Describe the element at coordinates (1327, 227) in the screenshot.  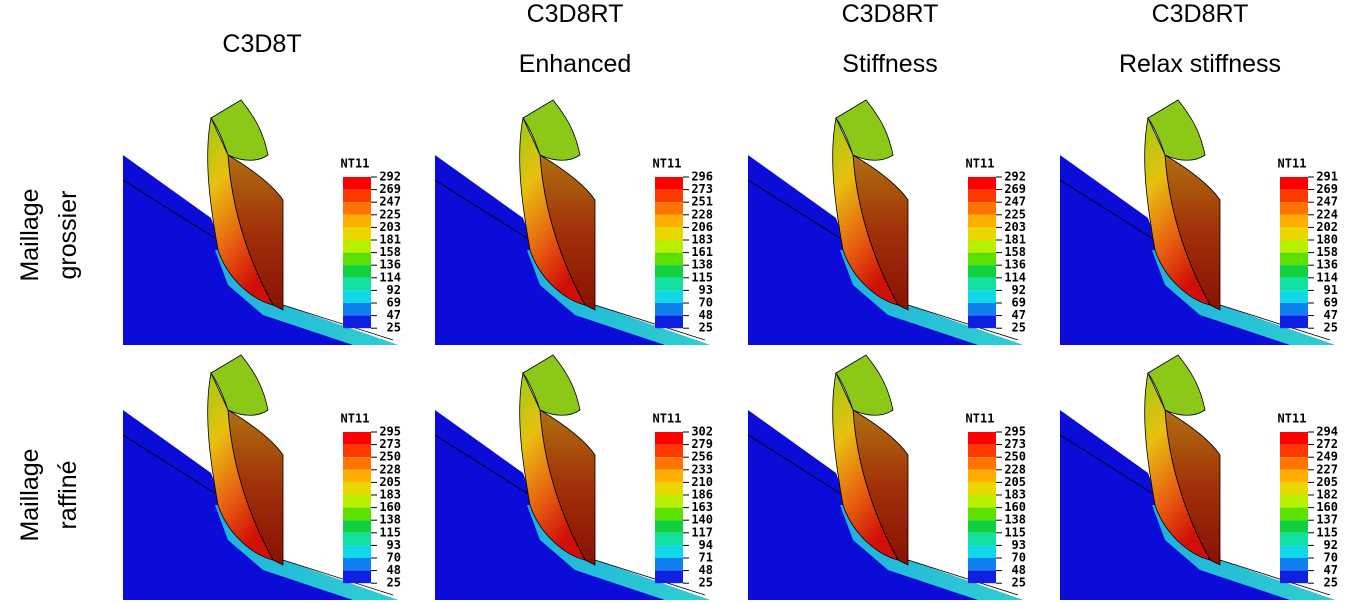
I see `legend-label: 202` at that location.